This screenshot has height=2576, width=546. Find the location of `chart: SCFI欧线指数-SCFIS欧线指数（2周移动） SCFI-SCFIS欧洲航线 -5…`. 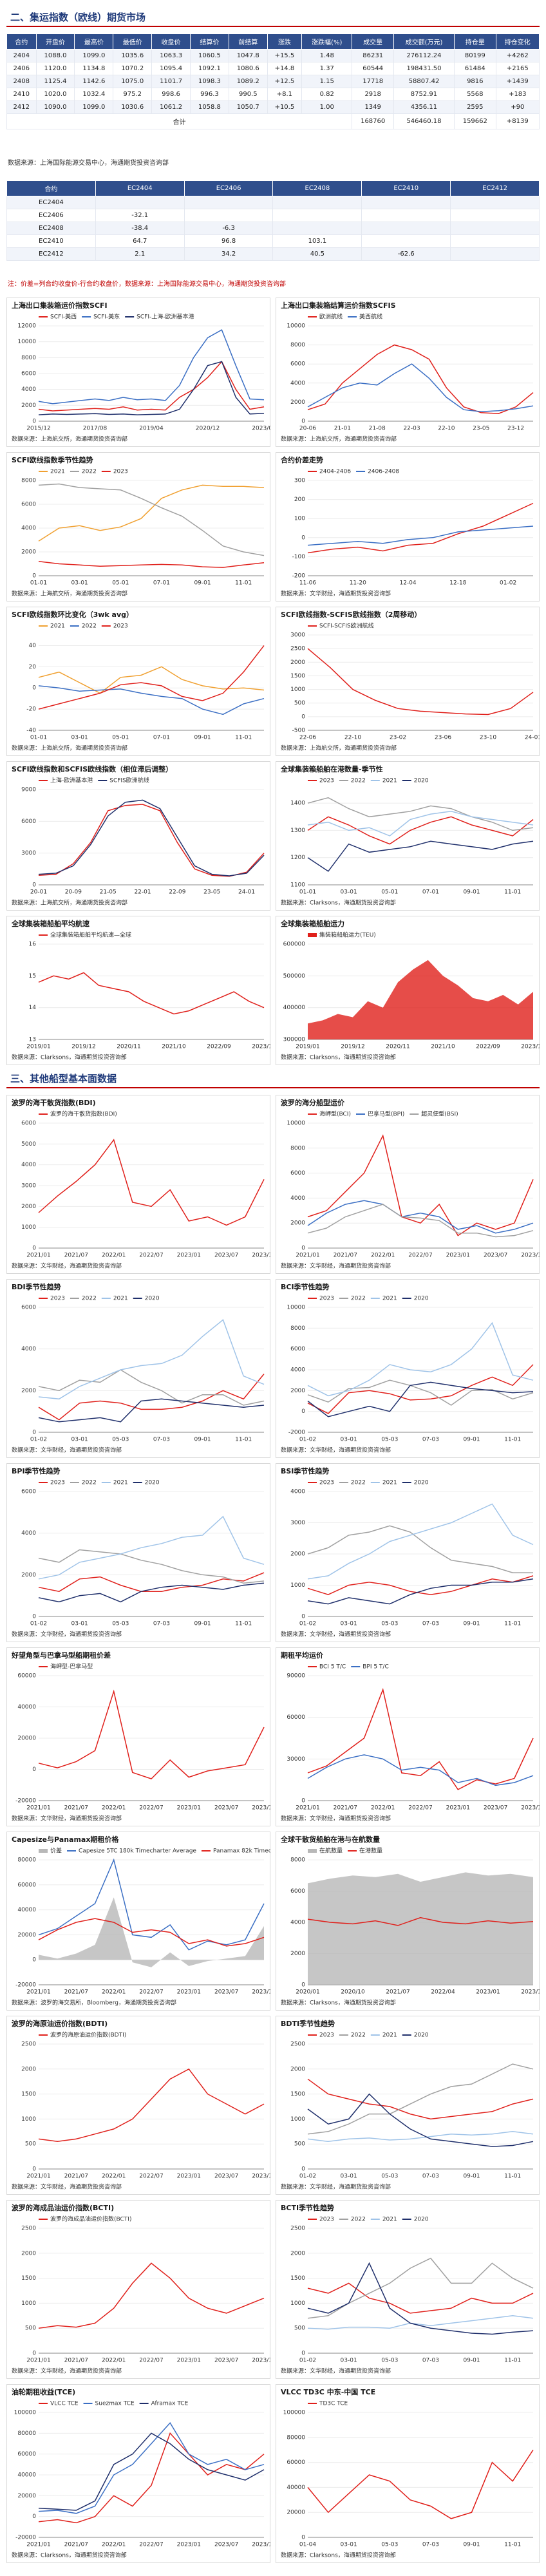

chart: SCFI欧线指数-SCFIS欧线指数（2周移动） SCFI-SCFIS欧洲航线 -5… is located at coordinates (408, 682).